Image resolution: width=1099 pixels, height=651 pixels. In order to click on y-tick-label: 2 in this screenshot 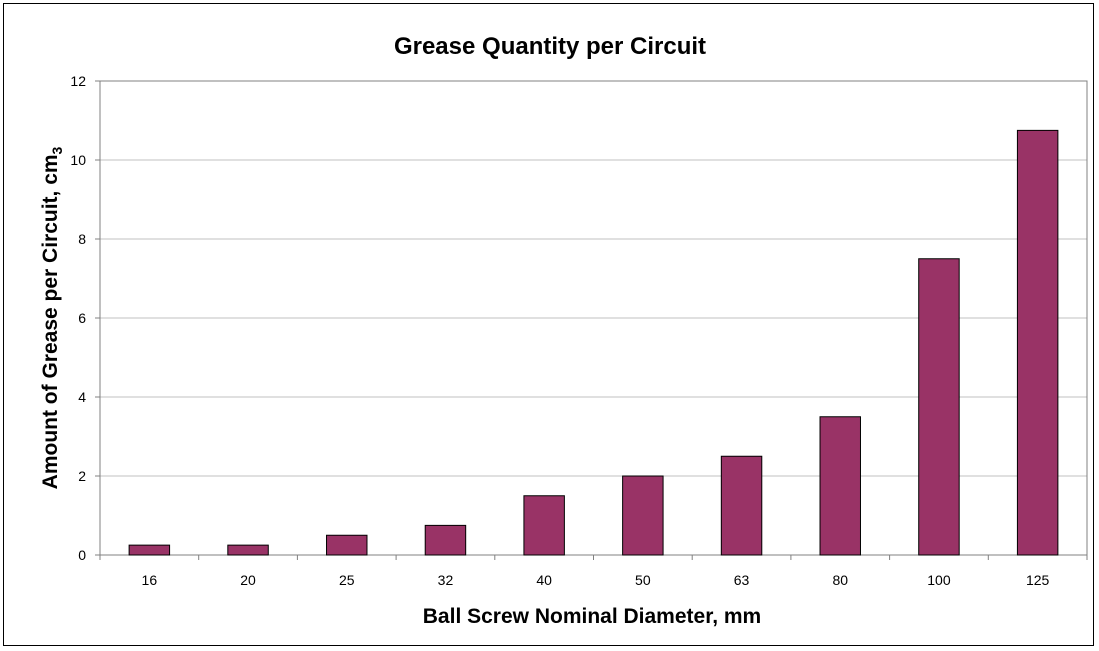, I will do `click(82, 476)`.